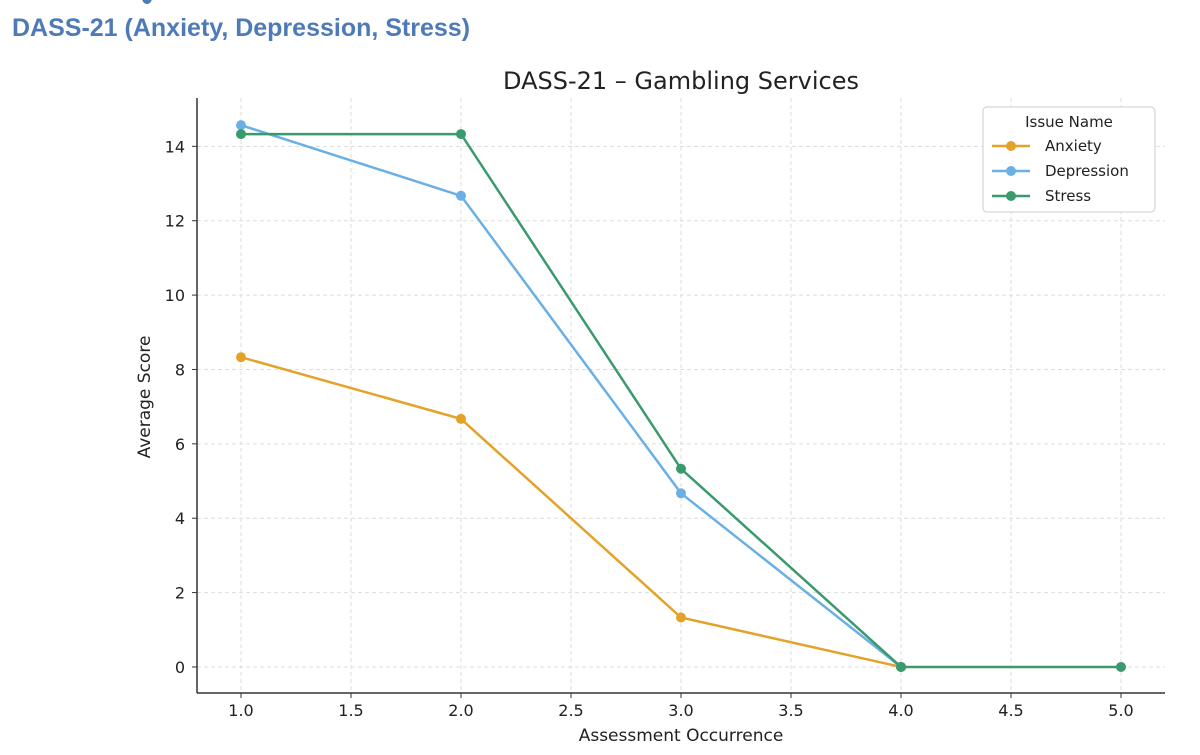 This screenshot has height=755, width=1200. I want to click on x-tick-label: 4.5, so click(1010, 710).